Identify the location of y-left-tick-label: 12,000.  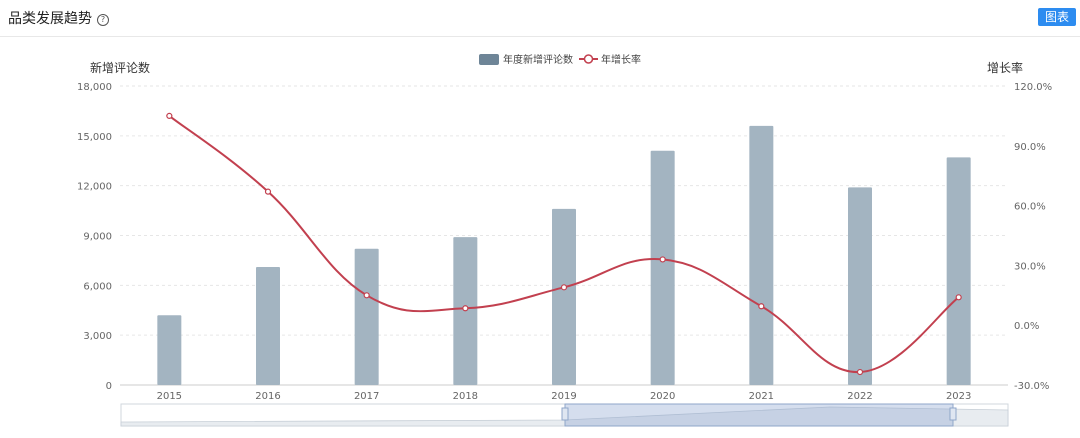
(94, 187).